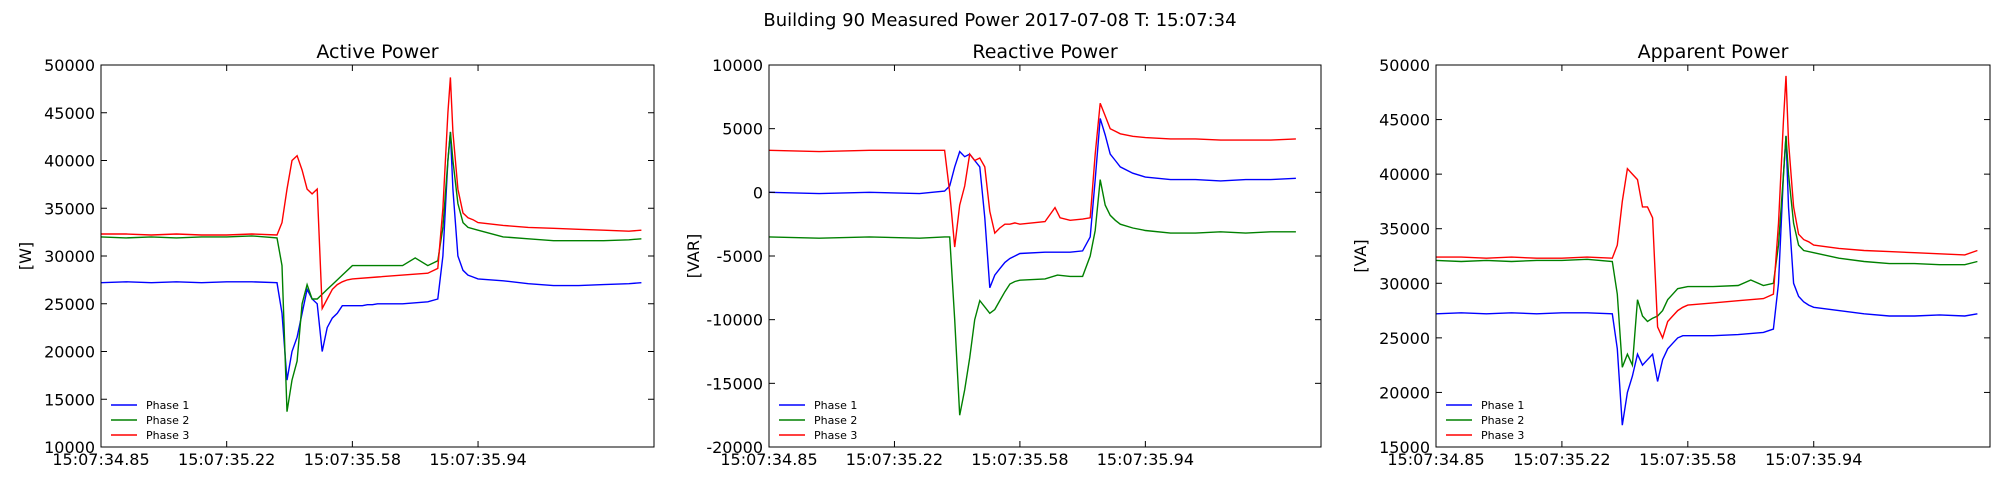 Image resolution: width=2000 pixels, height=500 pixels. I want to click on y-axis-label: [VA], so click(1360, 255).